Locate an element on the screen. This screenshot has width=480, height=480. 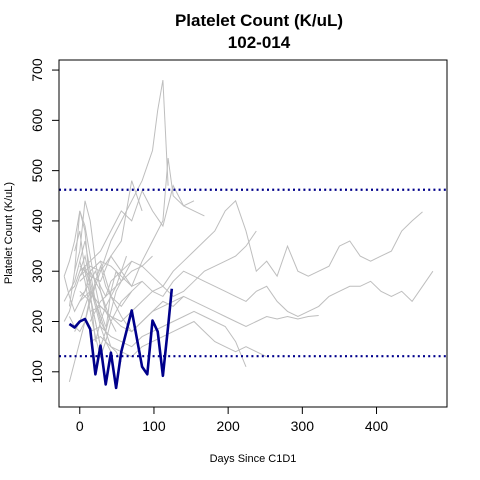
chart-subtitle: 102-014 is located at coordinates (259, 42).